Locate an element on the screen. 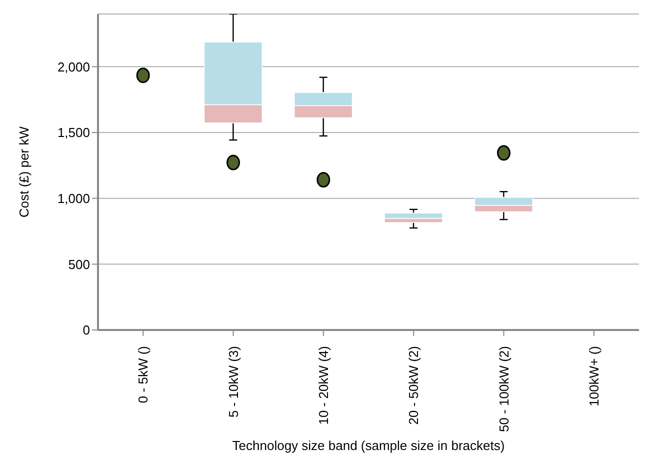 This screenshot has width=659, height=468. y-tick-label: 2,000 is located at coordinates (73, 66).